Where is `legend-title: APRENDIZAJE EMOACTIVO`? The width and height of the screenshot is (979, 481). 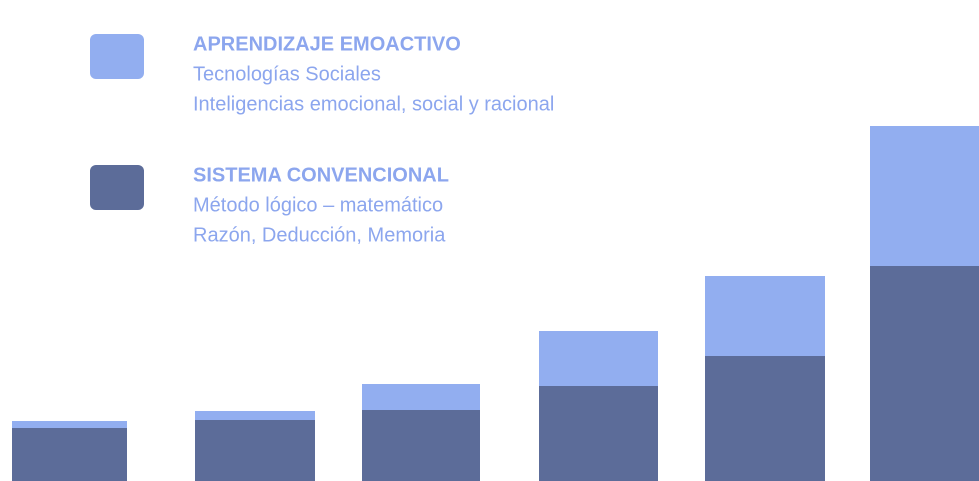
legend-title: APRENDIZAJE EMOACTIVO is located at coordinates (327, 44).